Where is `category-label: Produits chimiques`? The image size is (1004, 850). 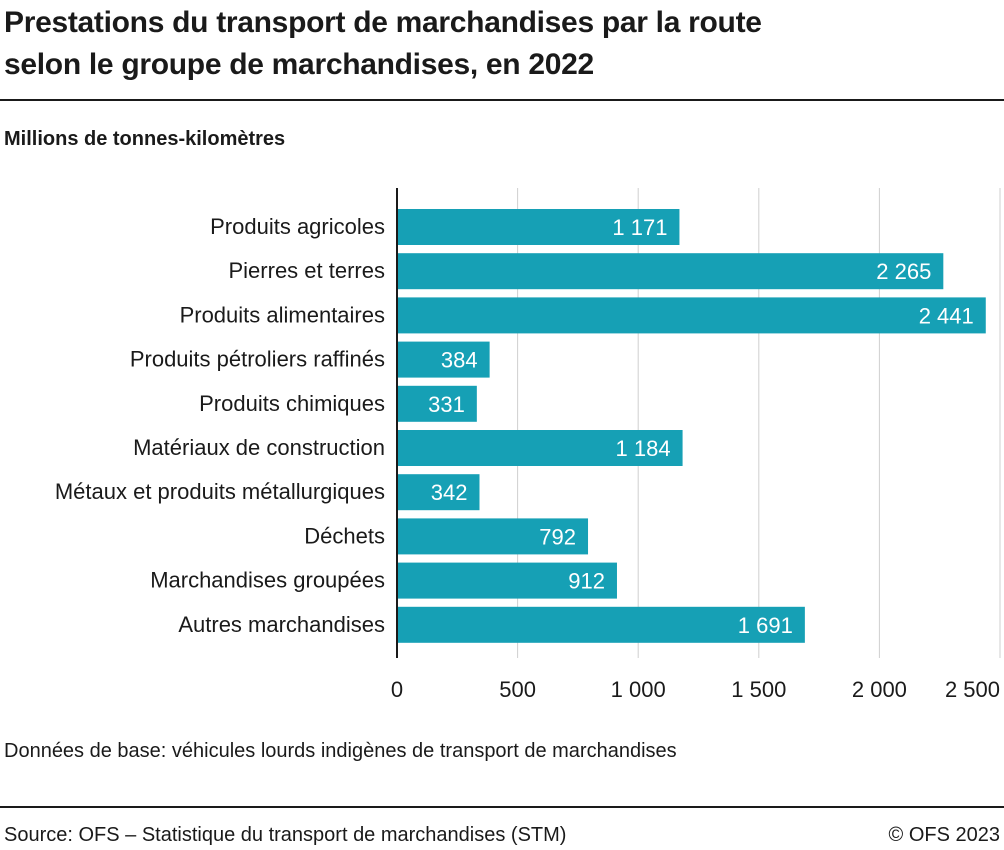
category-label: Produits chimiques is located at coordinates (292, 403).